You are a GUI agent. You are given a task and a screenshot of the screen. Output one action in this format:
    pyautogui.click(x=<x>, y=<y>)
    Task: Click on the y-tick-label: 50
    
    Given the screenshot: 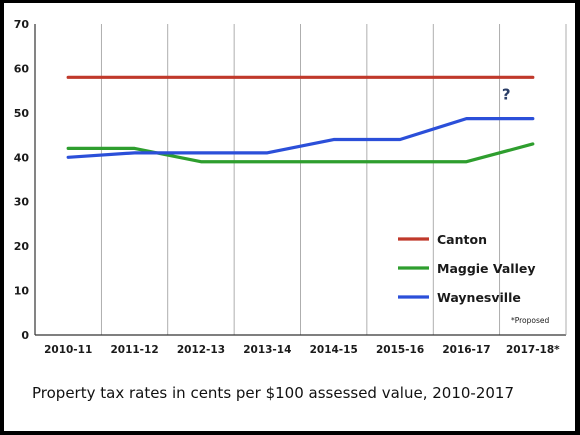 What is the action you would take?
    pyautogui.click(x=22, y=113)
    